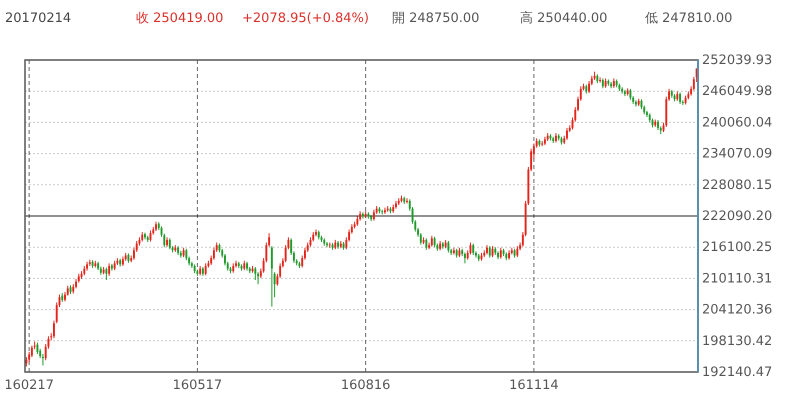  What do you see at coordinates (737, 372) in the screenshot?
I see `y-tick-label: 192140.47` at bounding box center [737, 372].